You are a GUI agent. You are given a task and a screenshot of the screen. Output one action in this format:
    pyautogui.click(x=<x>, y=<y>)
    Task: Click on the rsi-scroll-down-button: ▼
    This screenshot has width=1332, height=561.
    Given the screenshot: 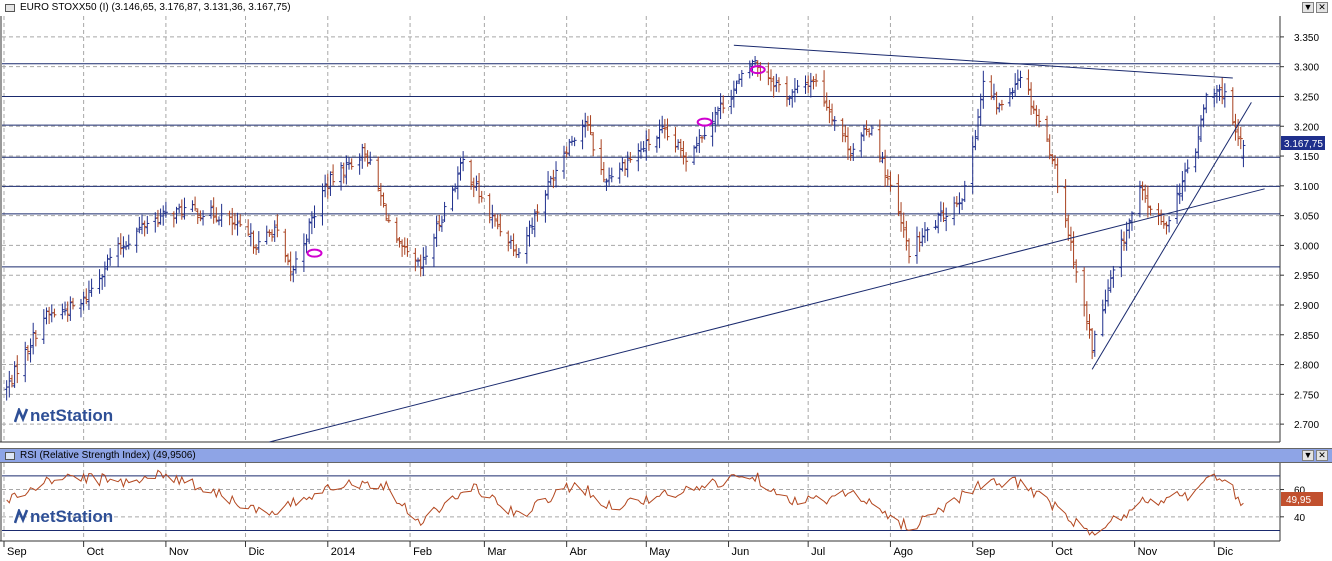 What is the action you would take?
    pyautogui.click(x=1308, y=455)
    